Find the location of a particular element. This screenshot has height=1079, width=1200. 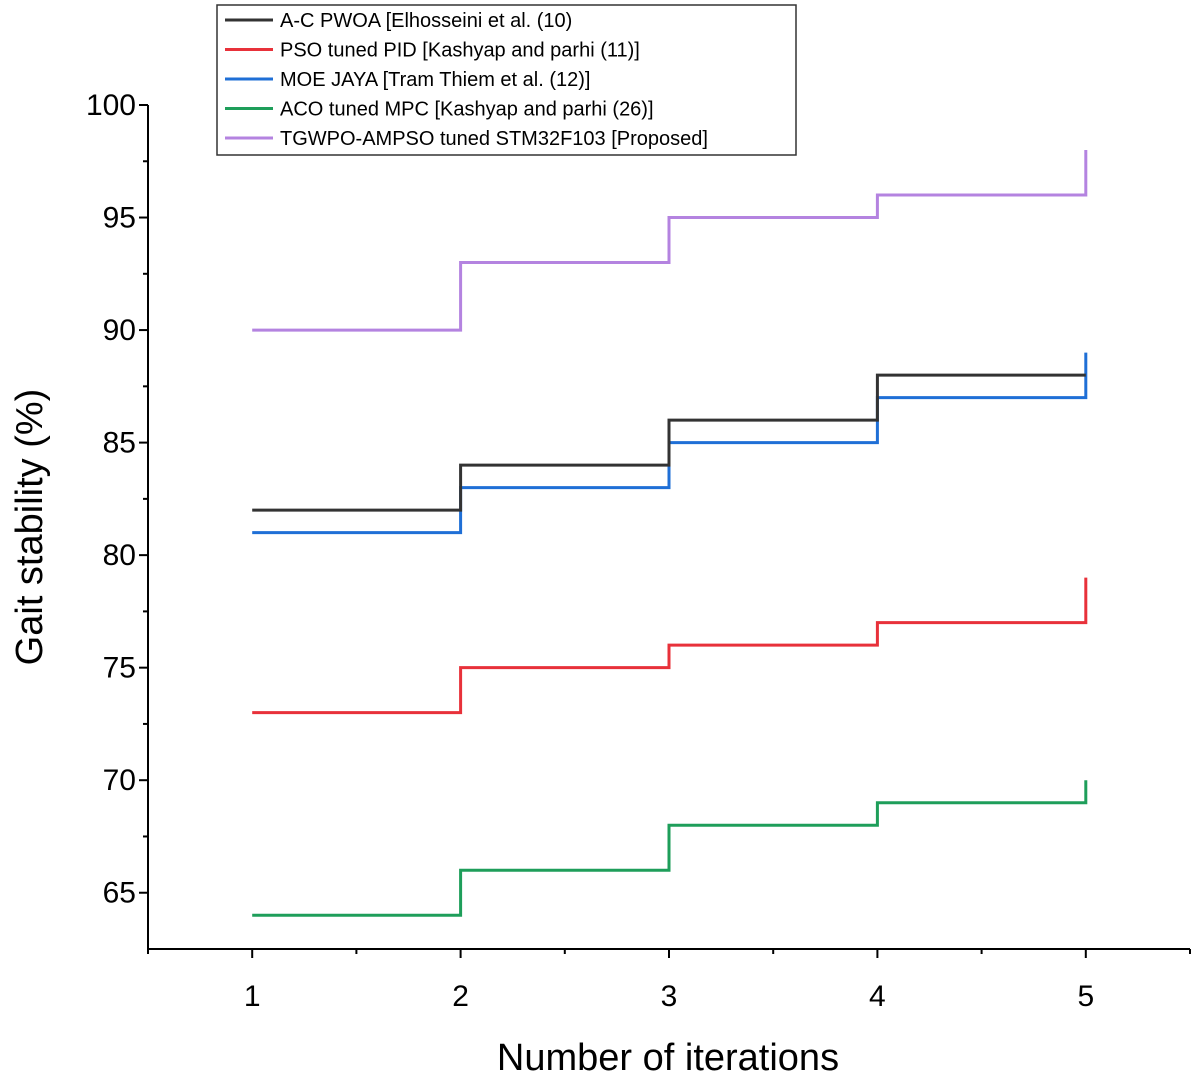

legend-box is located at coordinates (506, 80).